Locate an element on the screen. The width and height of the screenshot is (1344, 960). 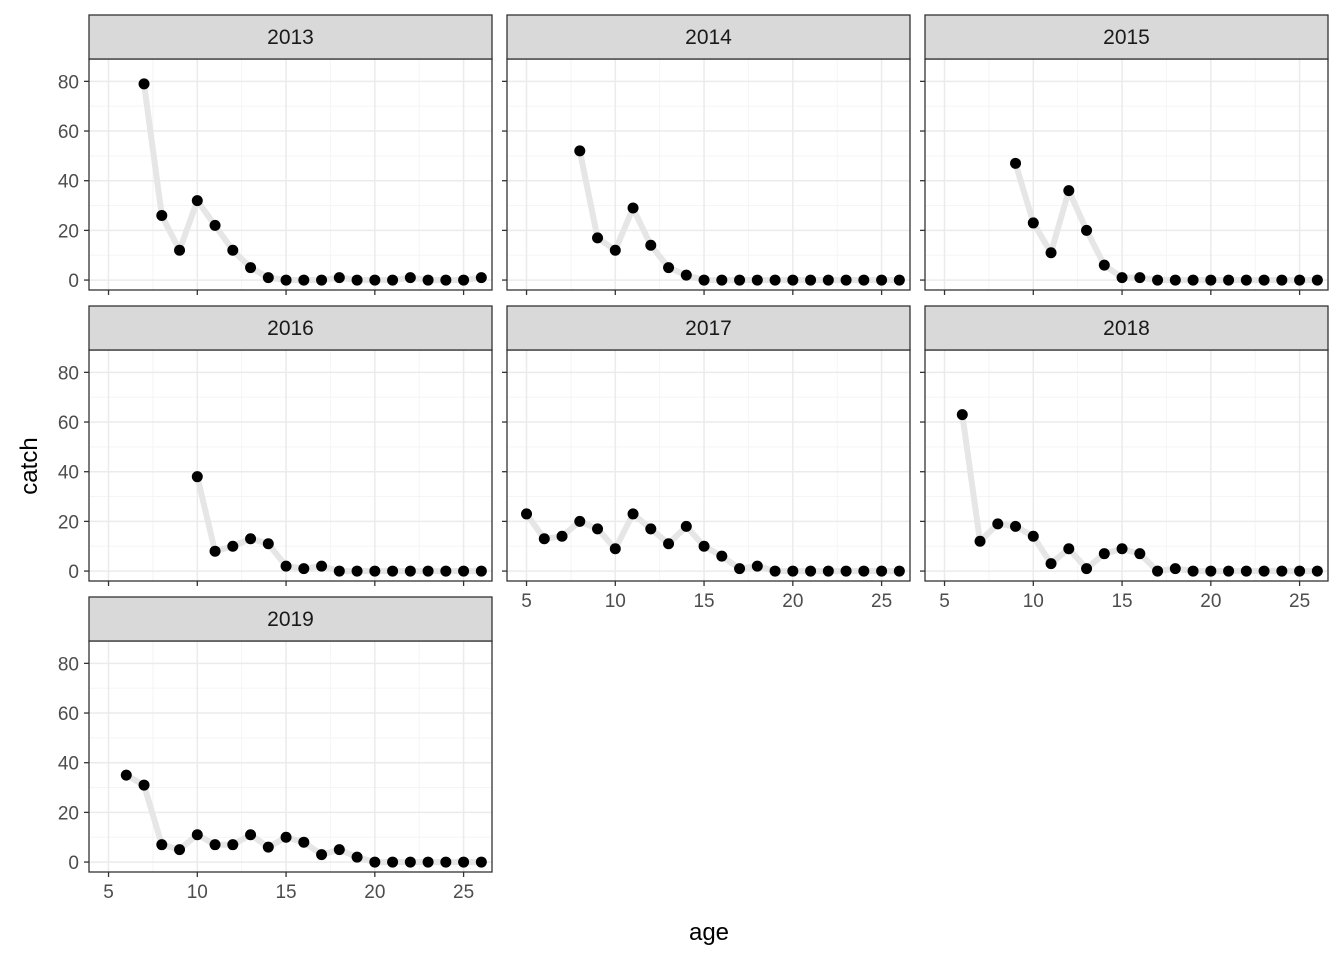
facet-panel-2018: 2018 5 10 15 20 25 is located at coordinates (1124, 458).